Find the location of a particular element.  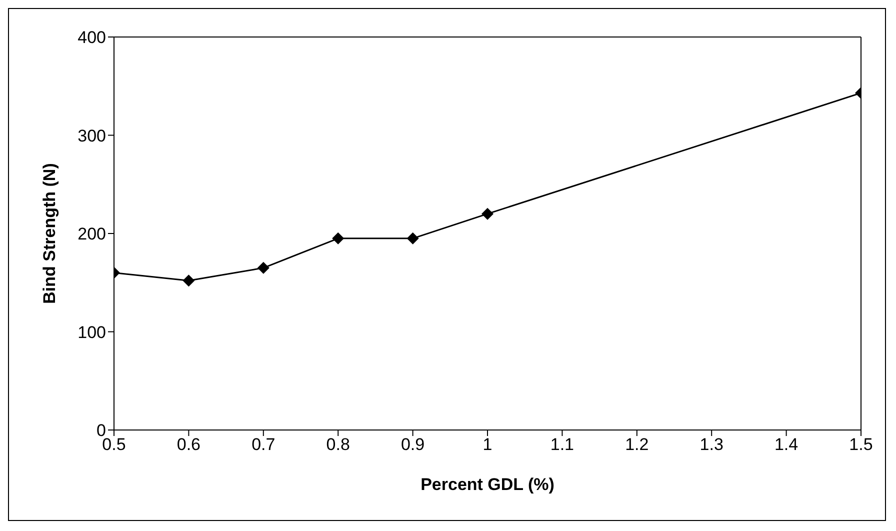

x-tick-label: 1.3 is located at coordinates (712, 444).